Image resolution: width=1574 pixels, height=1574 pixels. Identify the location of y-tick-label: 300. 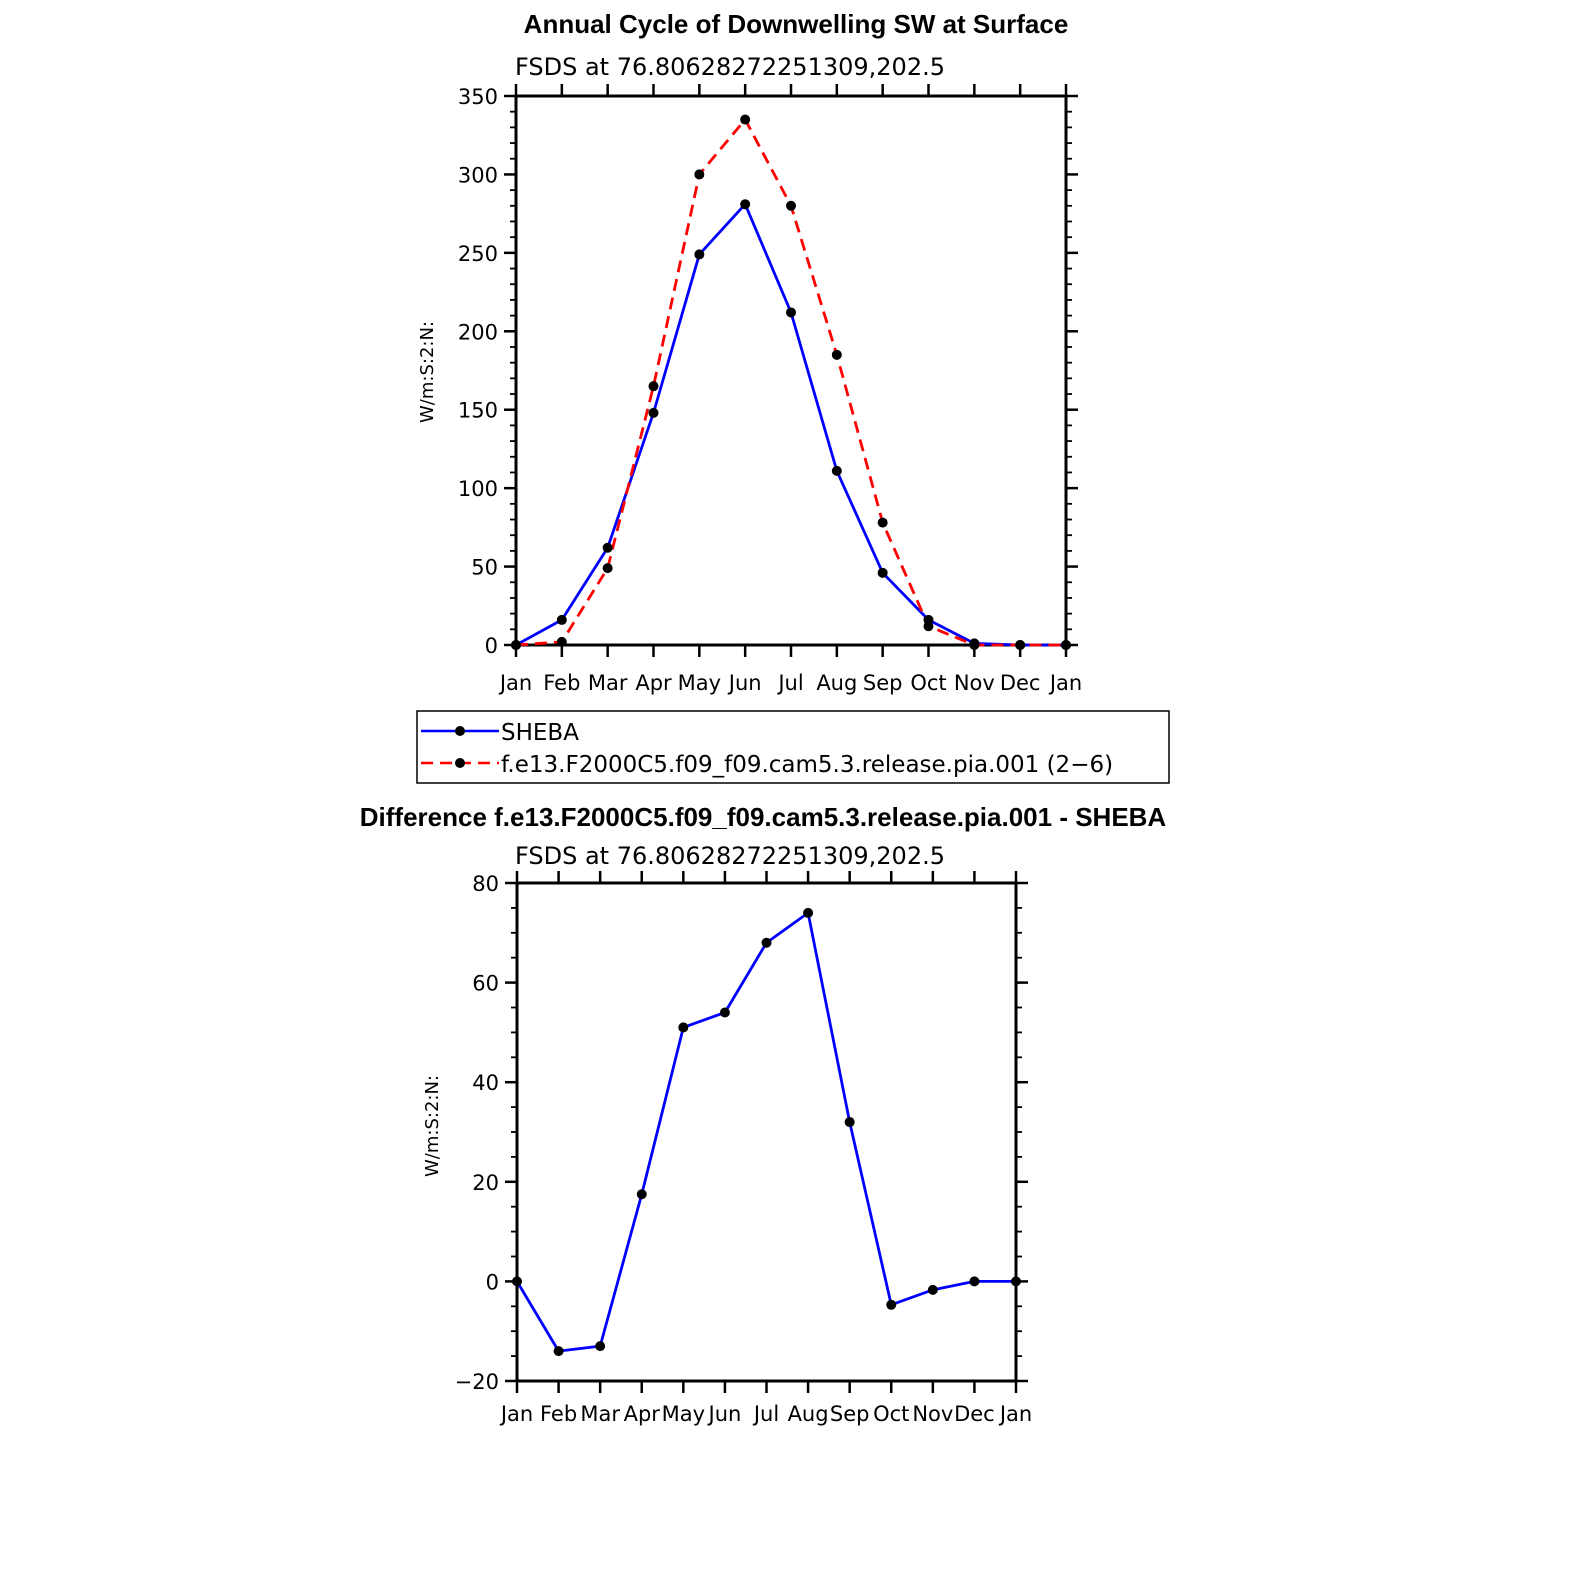
(478, 175).